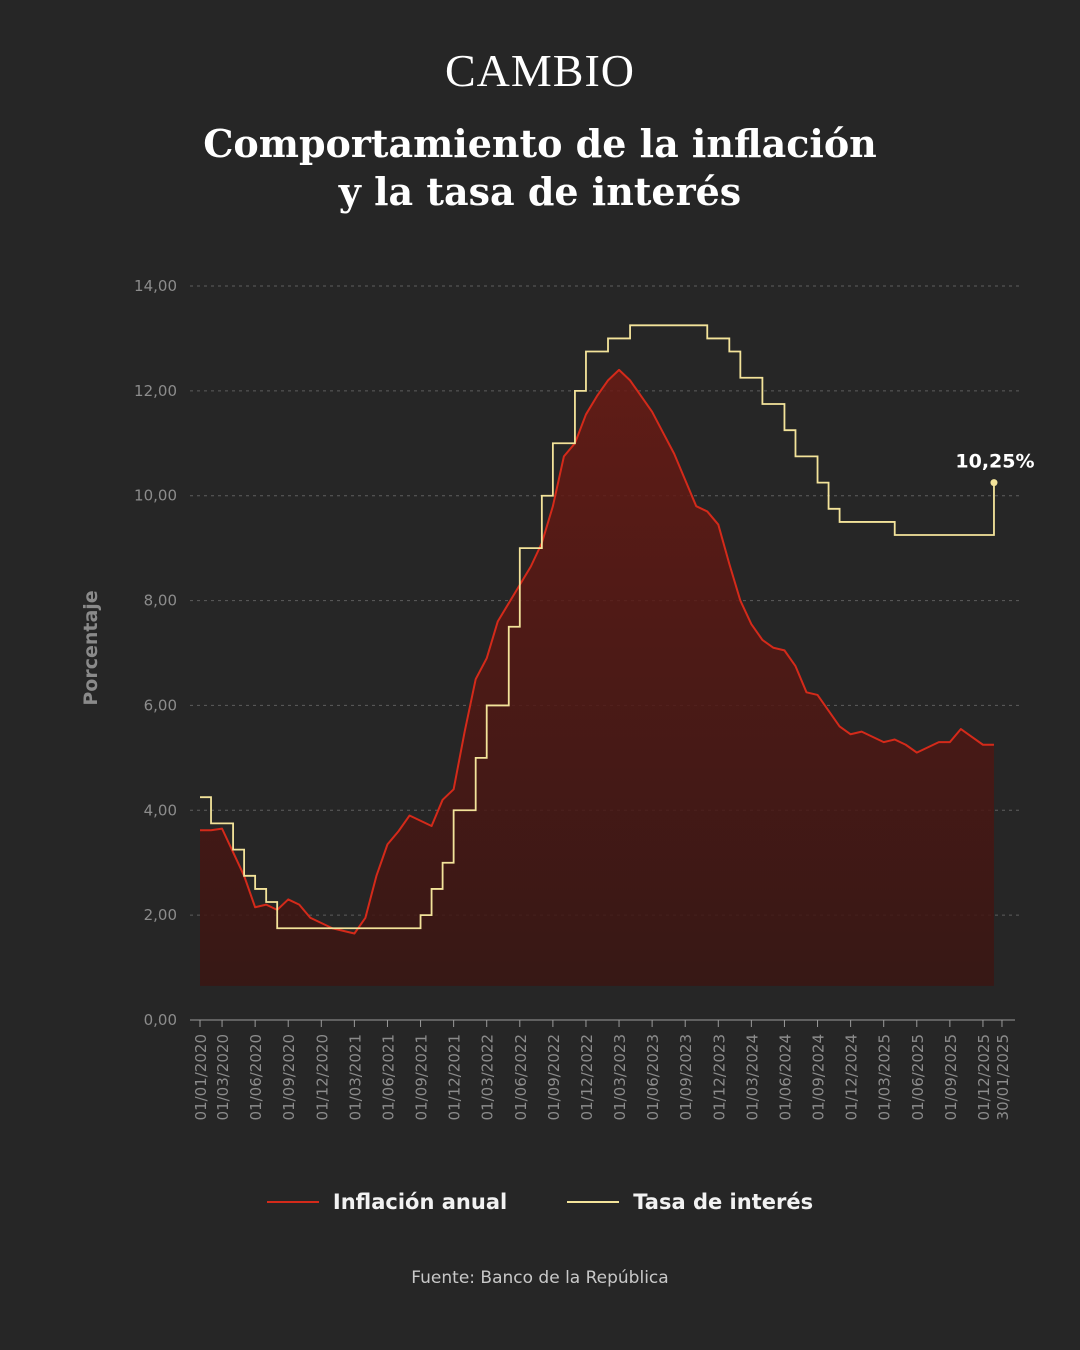 Image resolution: width=1080 pixels, height=1350 pixels. Describe the element at coordinates (355, 1077) in the screenshot. I see `x-tick-label: 01/03/2021` at that location.